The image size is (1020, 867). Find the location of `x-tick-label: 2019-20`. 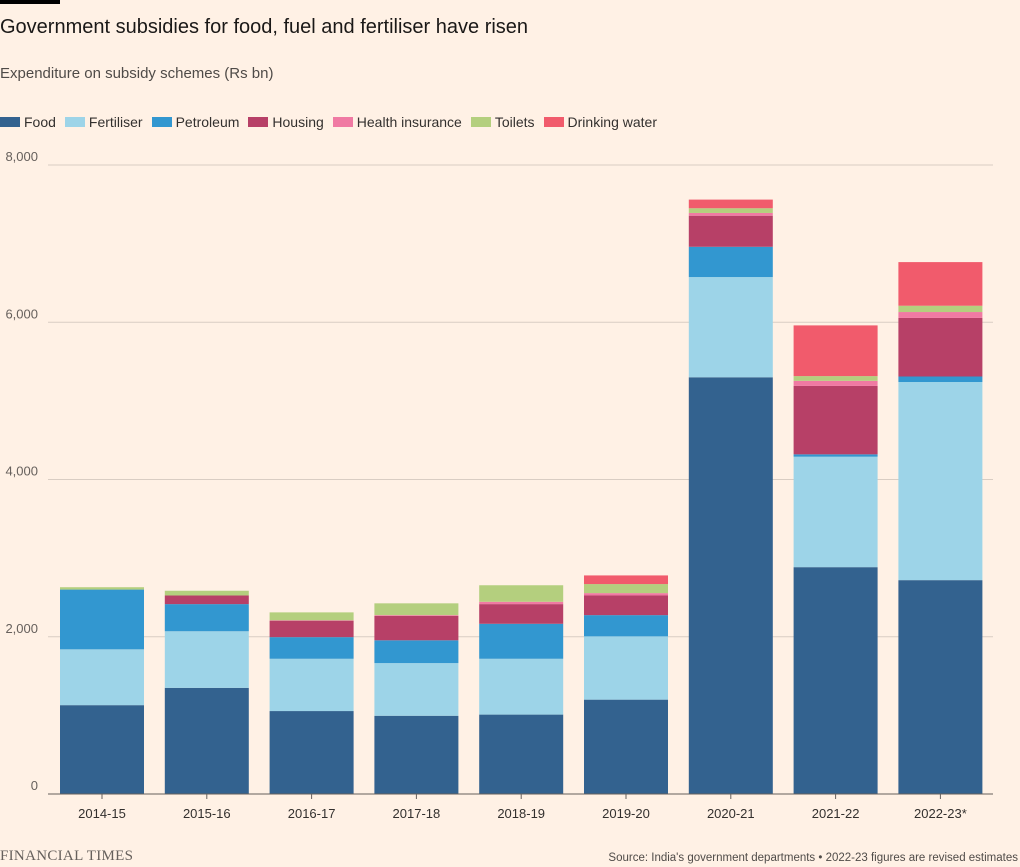

x-tick-label: 2019-20 is located at coordinates (626, 813).